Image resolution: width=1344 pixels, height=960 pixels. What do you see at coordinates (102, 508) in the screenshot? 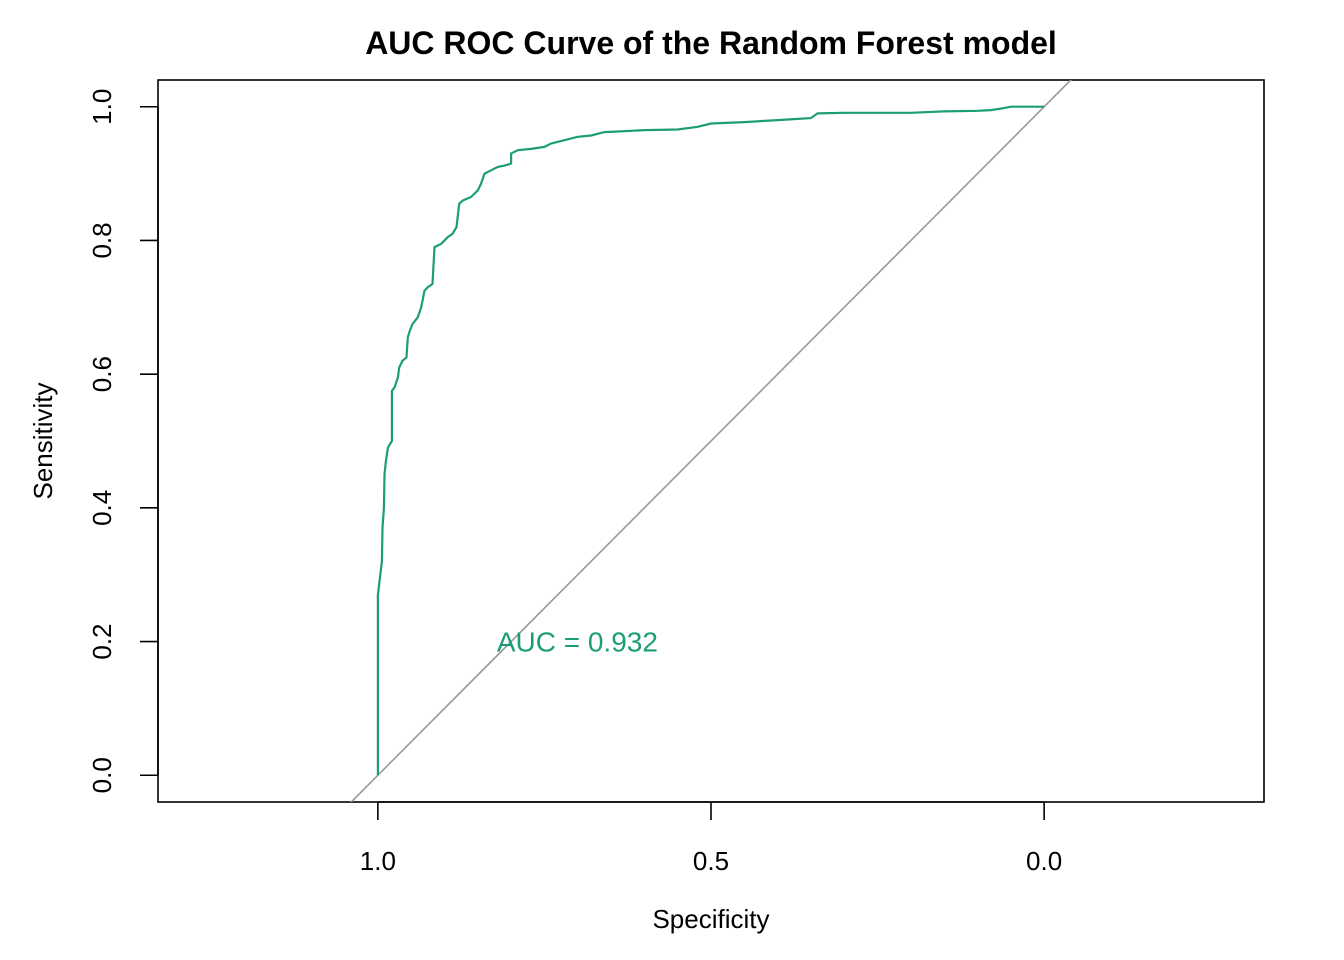
I see `y-tick-label: 0.4` at bounding box center [102, 508].